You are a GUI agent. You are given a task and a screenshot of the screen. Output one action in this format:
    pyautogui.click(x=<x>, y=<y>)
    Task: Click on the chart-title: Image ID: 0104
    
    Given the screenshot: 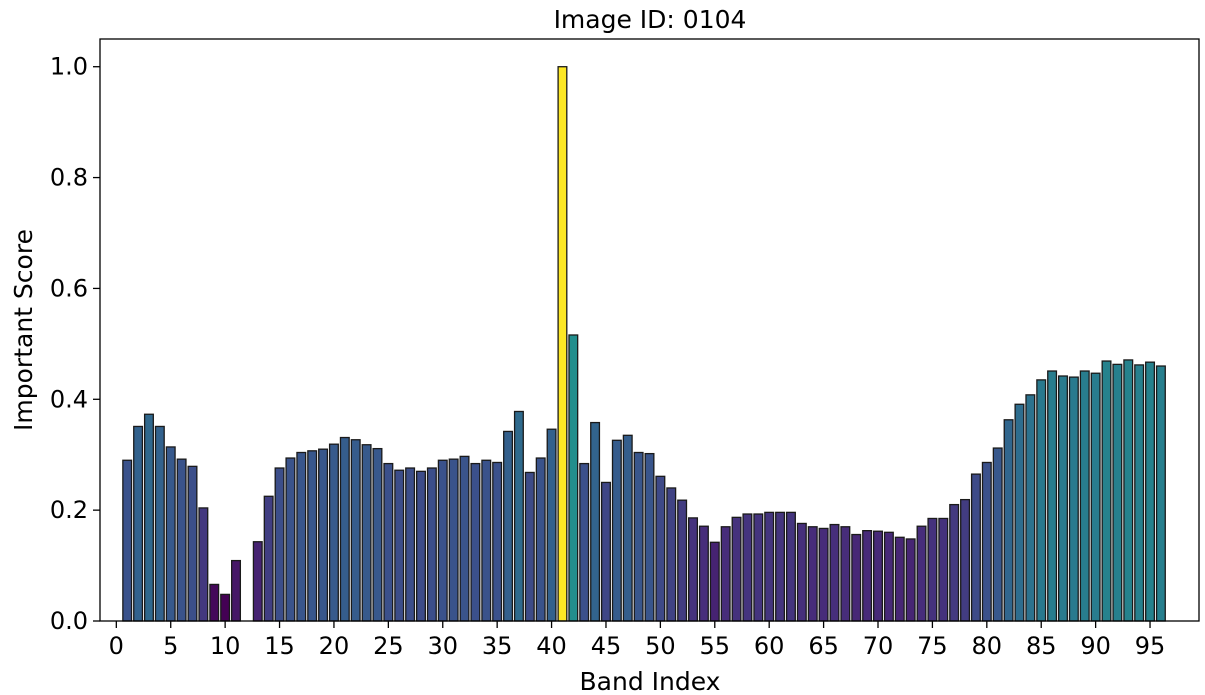 What is the action you would take?
    pyautogui.click(x=650, y=19)
    